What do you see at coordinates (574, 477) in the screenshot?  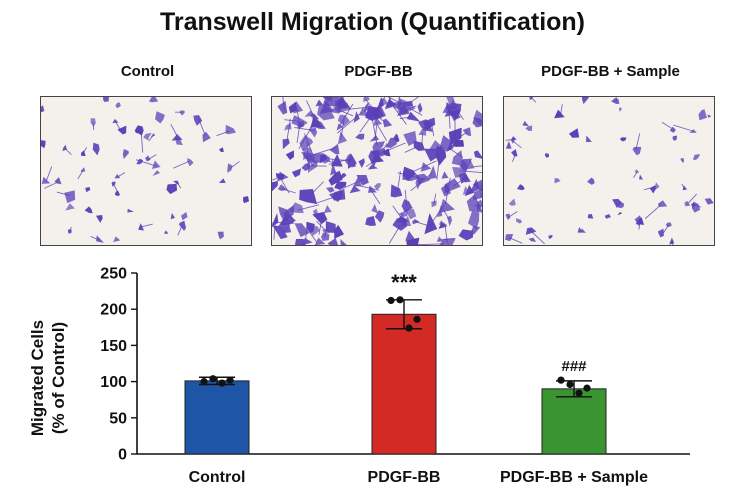 I see `category-label: PDGF-BB + Sample` at bounding box center [574, 477].